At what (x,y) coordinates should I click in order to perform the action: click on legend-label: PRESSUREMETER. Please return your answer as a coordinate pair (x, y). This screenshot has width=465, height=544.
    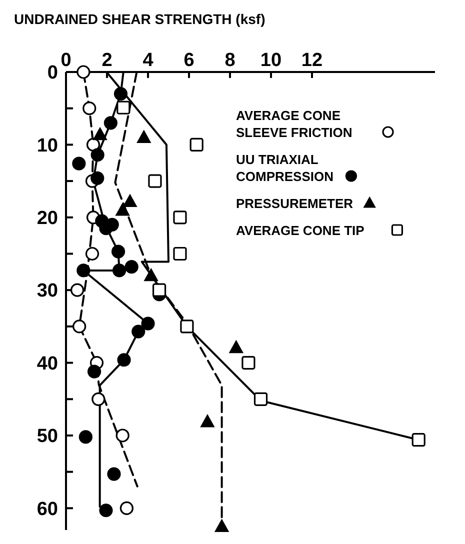
    Looking at the image, I should click on (295, 203).